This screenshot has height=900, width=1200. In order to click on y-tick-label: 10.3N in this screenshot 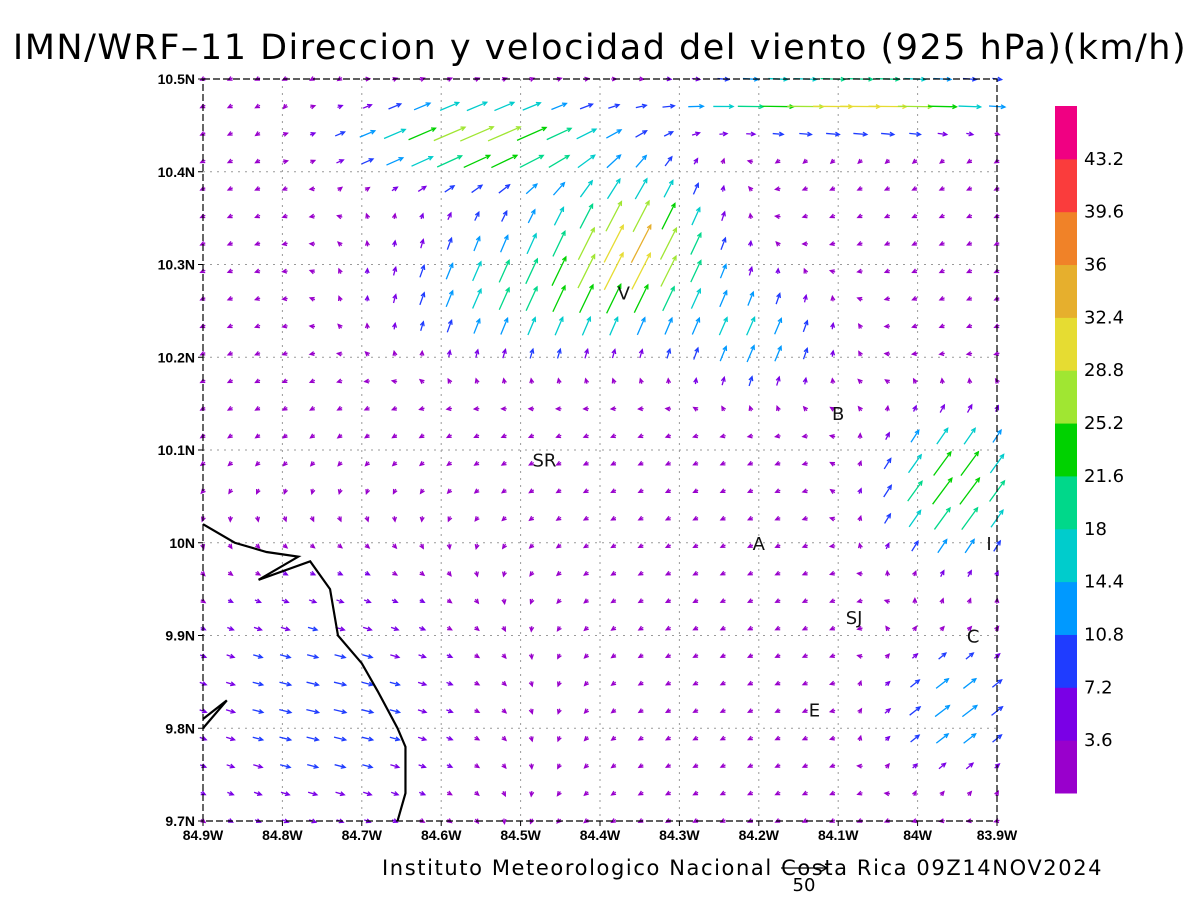, I will do `click(176, 265)`.